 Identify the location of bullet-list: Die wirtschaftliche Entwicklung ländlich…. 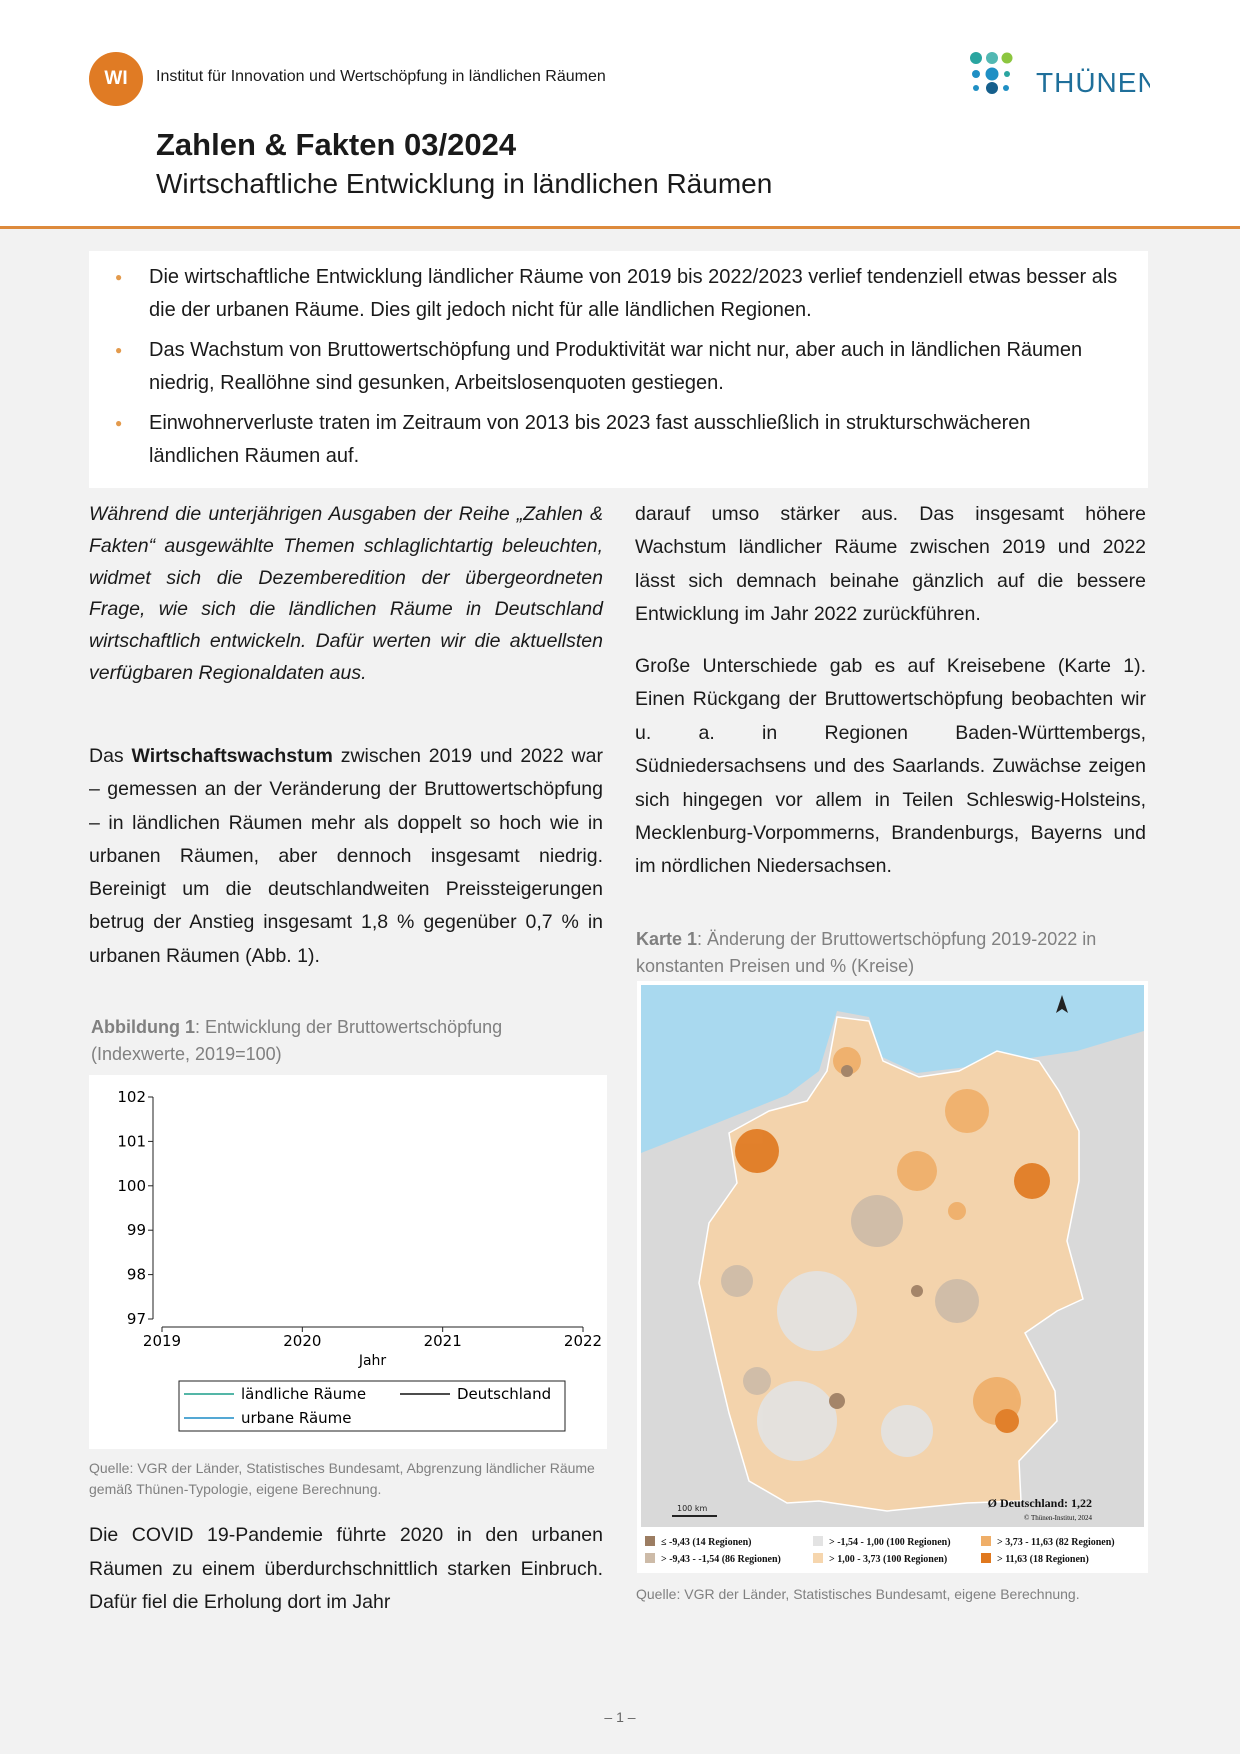
(619, 370).